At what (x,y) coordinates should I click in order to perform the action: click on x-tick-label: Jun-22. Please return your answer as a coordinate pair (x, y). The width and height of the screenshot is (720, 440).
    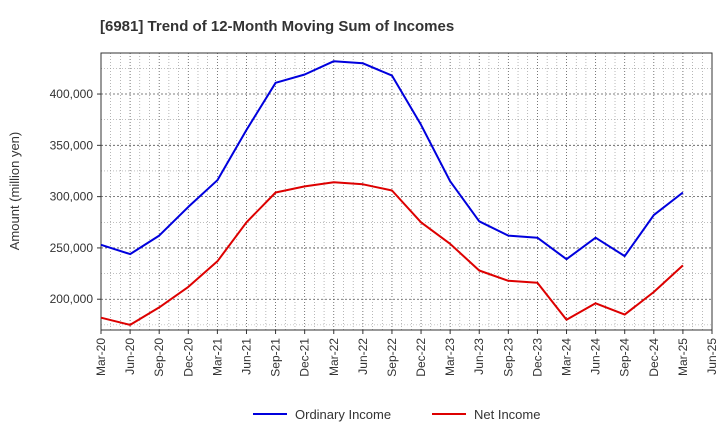
    Looking at the image, I should click on (363, 356).